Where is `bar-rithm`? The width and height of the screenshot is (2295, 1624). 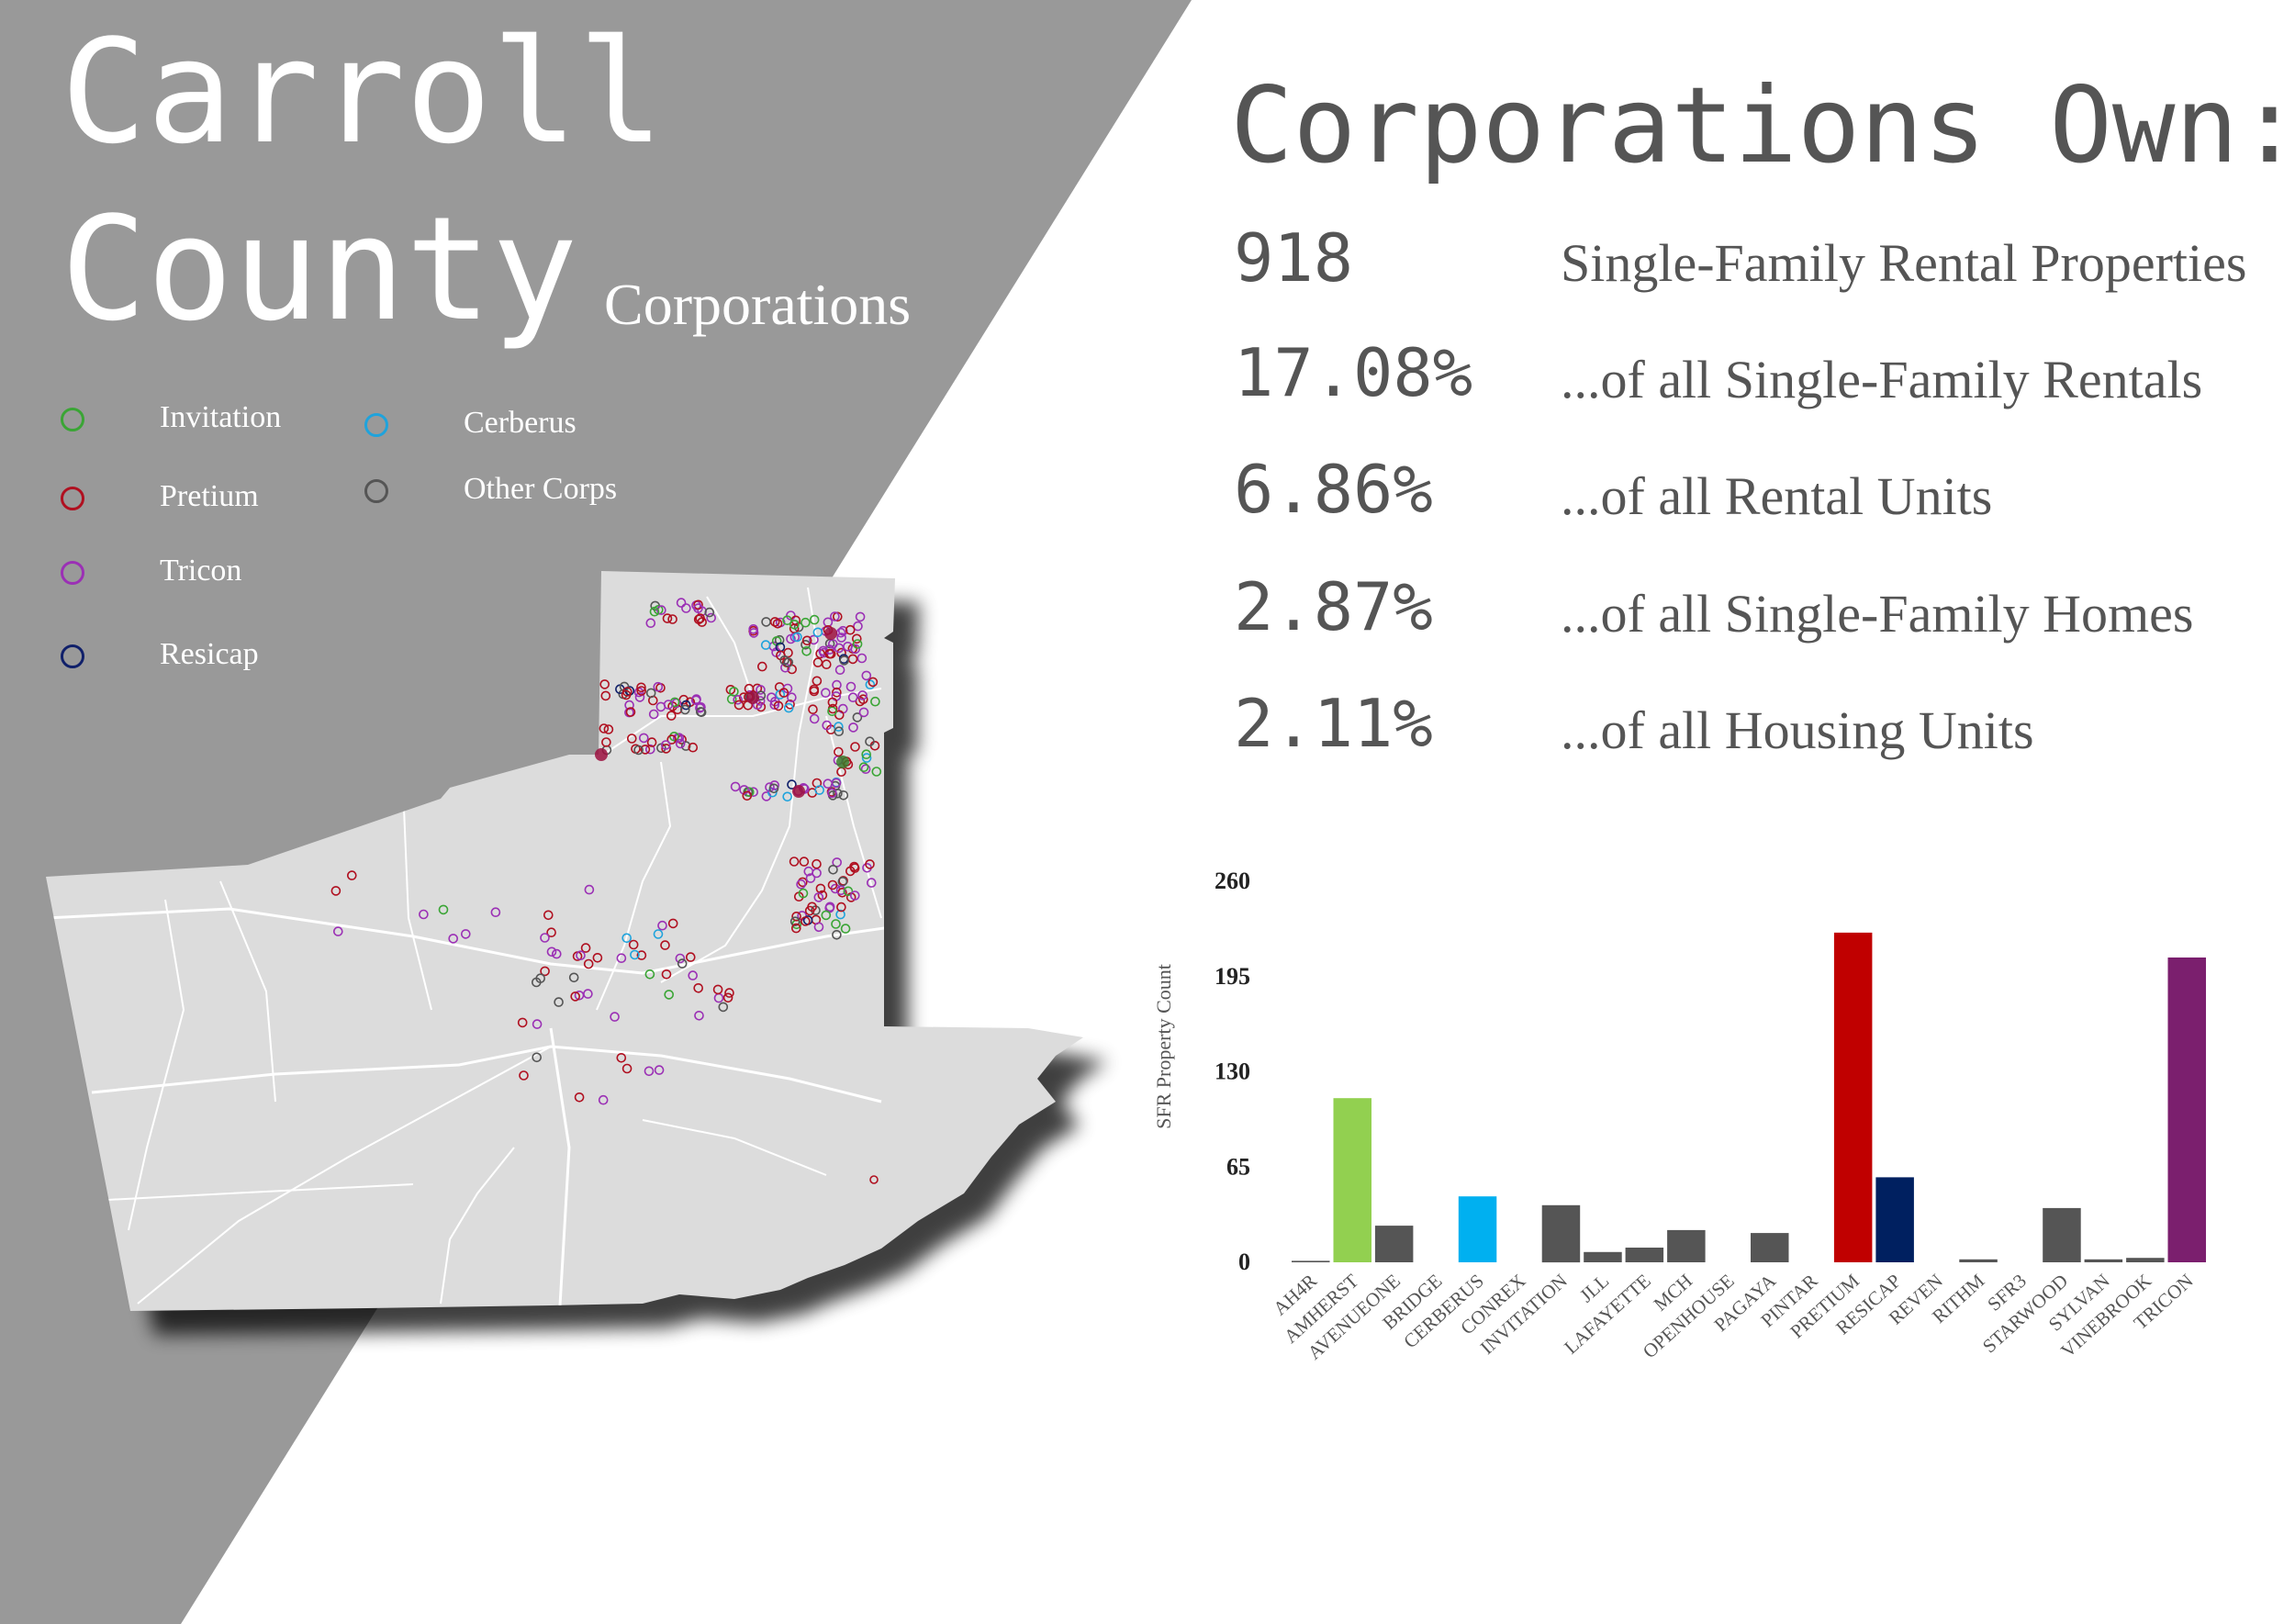 bar-rithm is located at coordinates (1979, 1260).